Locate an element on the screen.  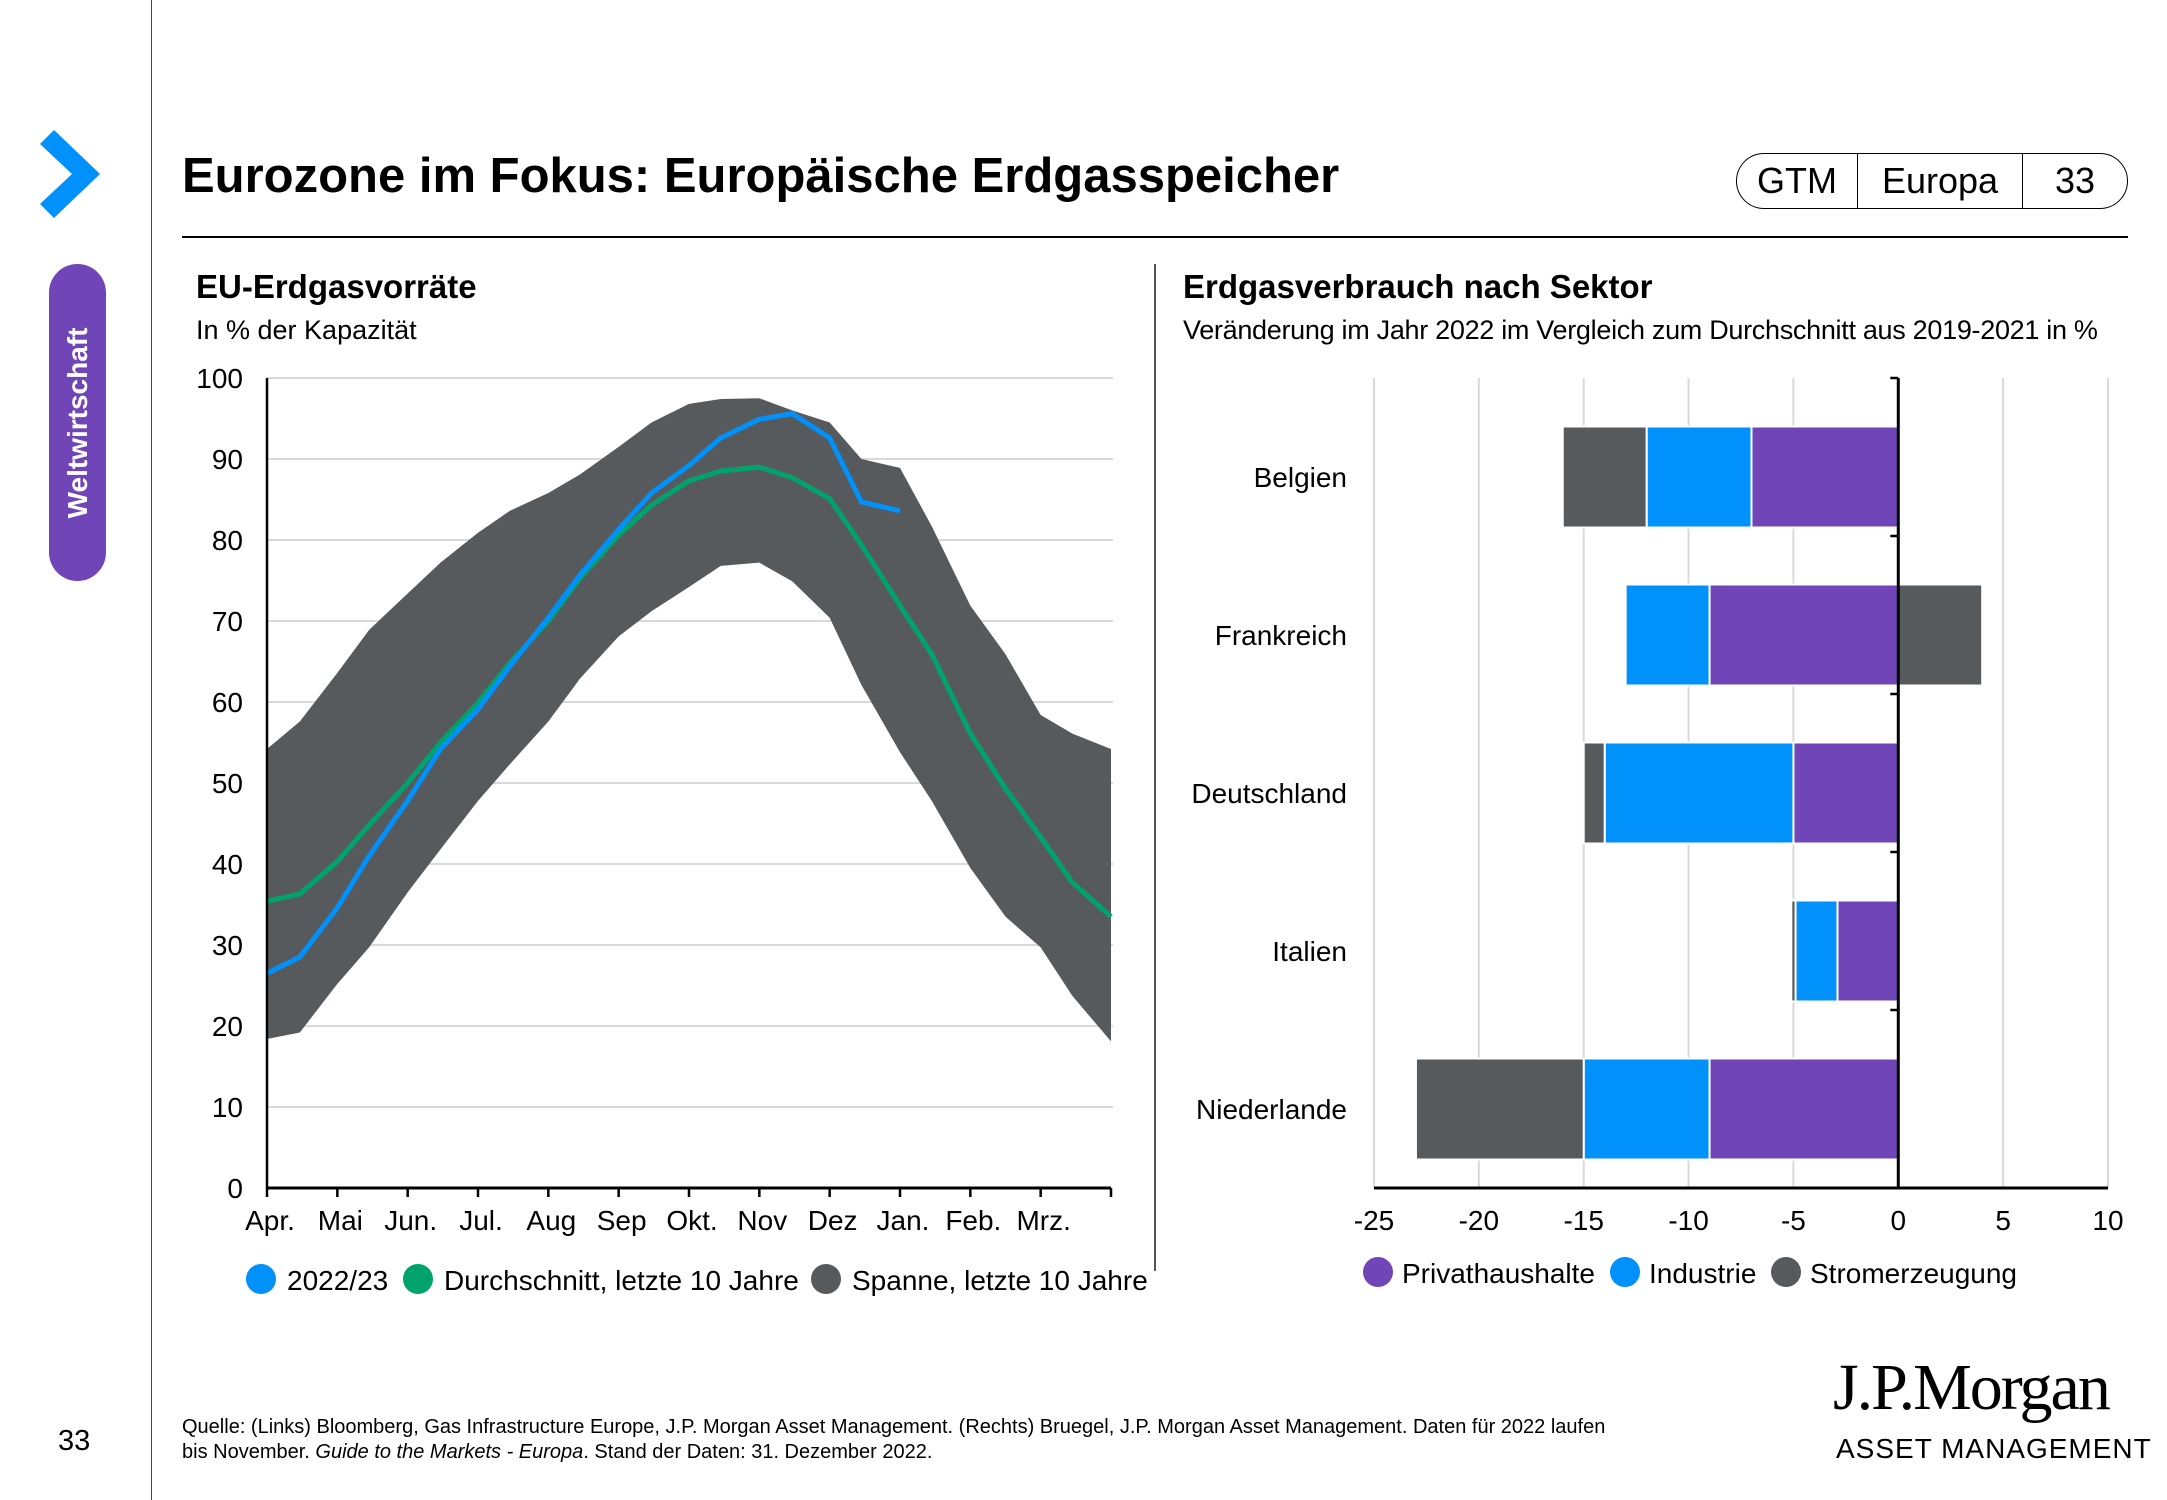
x-tick-label: -20 is located at coordinates (1479, 1220).